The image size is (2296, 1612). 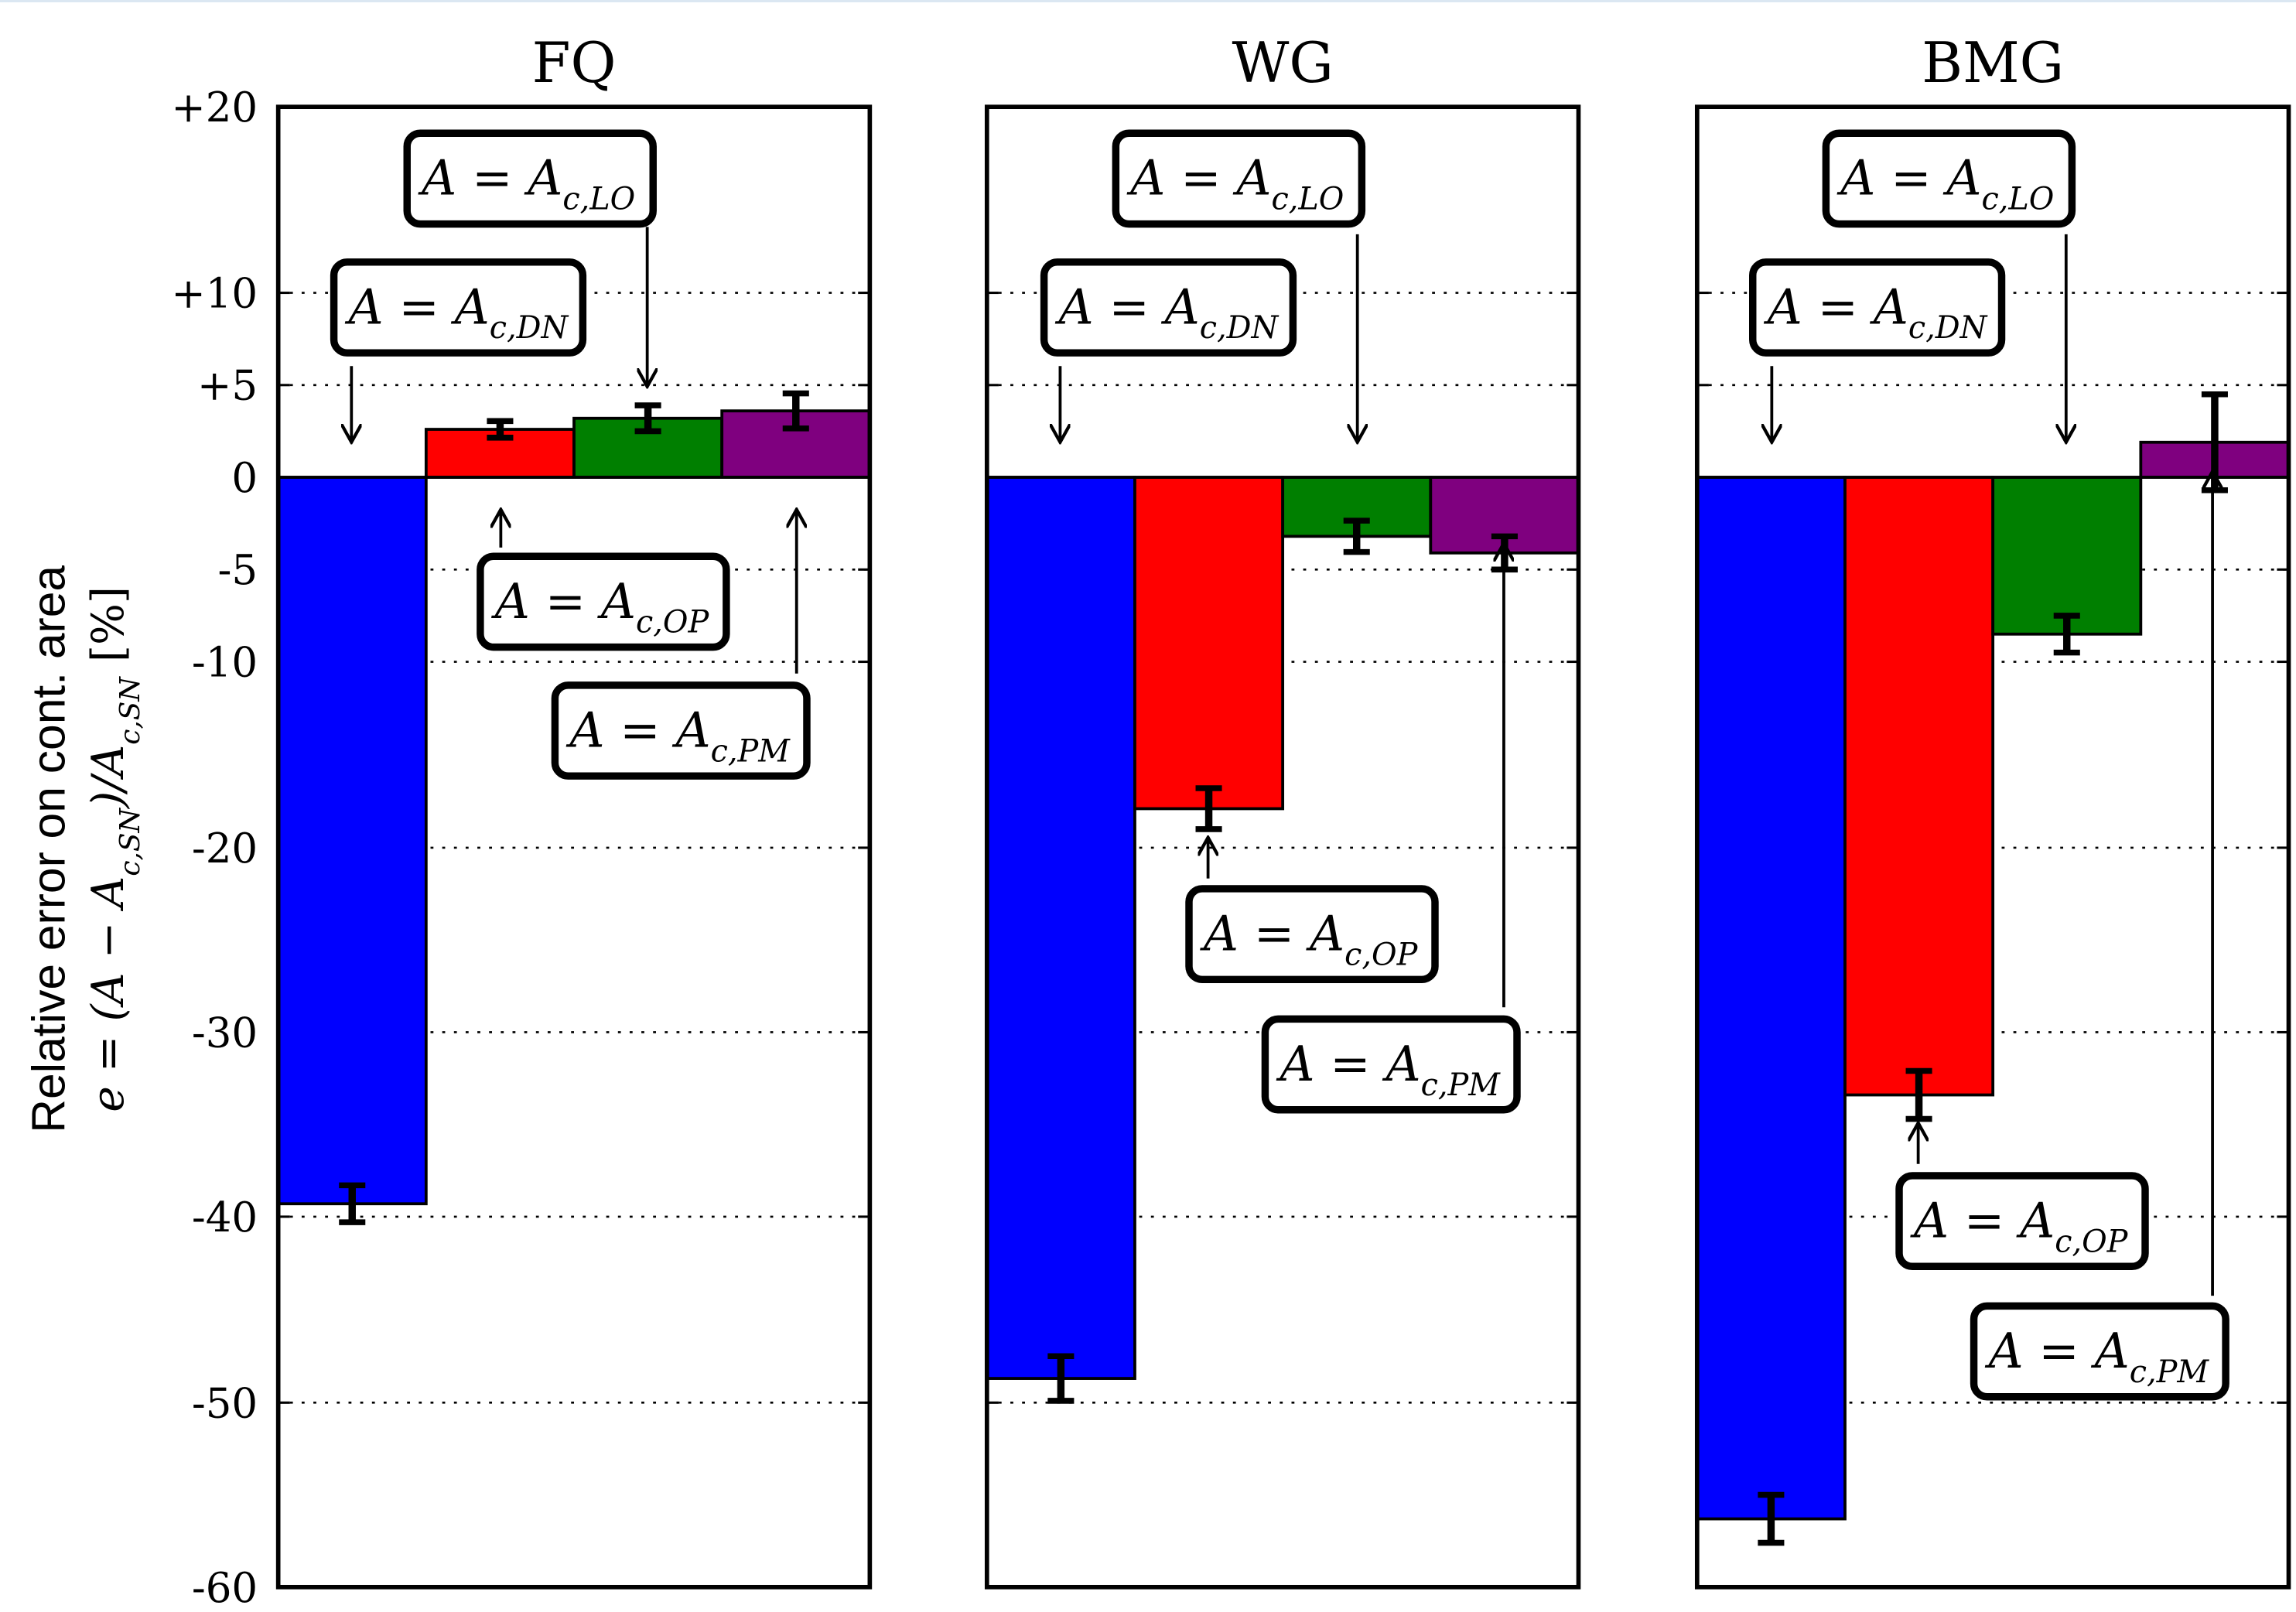 I want to click on y-tick-labels: +20 +10 +5 0 -5 -10 -20 -30 -40 -50 -60, so click(x=215, y=848).